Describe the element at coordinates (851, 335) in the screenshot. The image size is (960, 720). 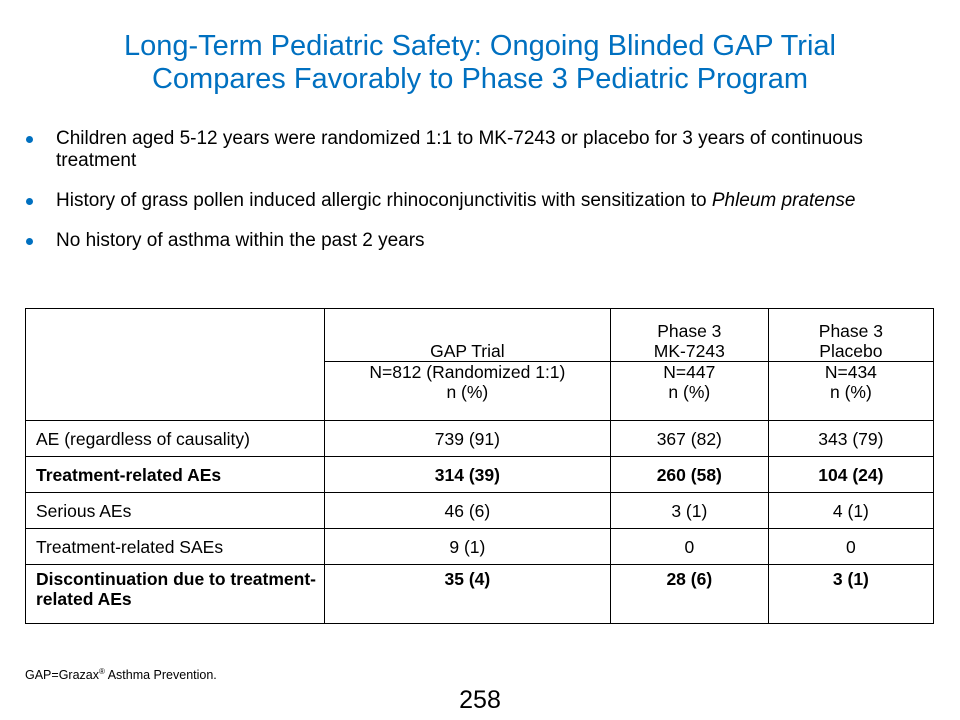
I see `table-header-cell: Phase 3 Placebo` at that location.